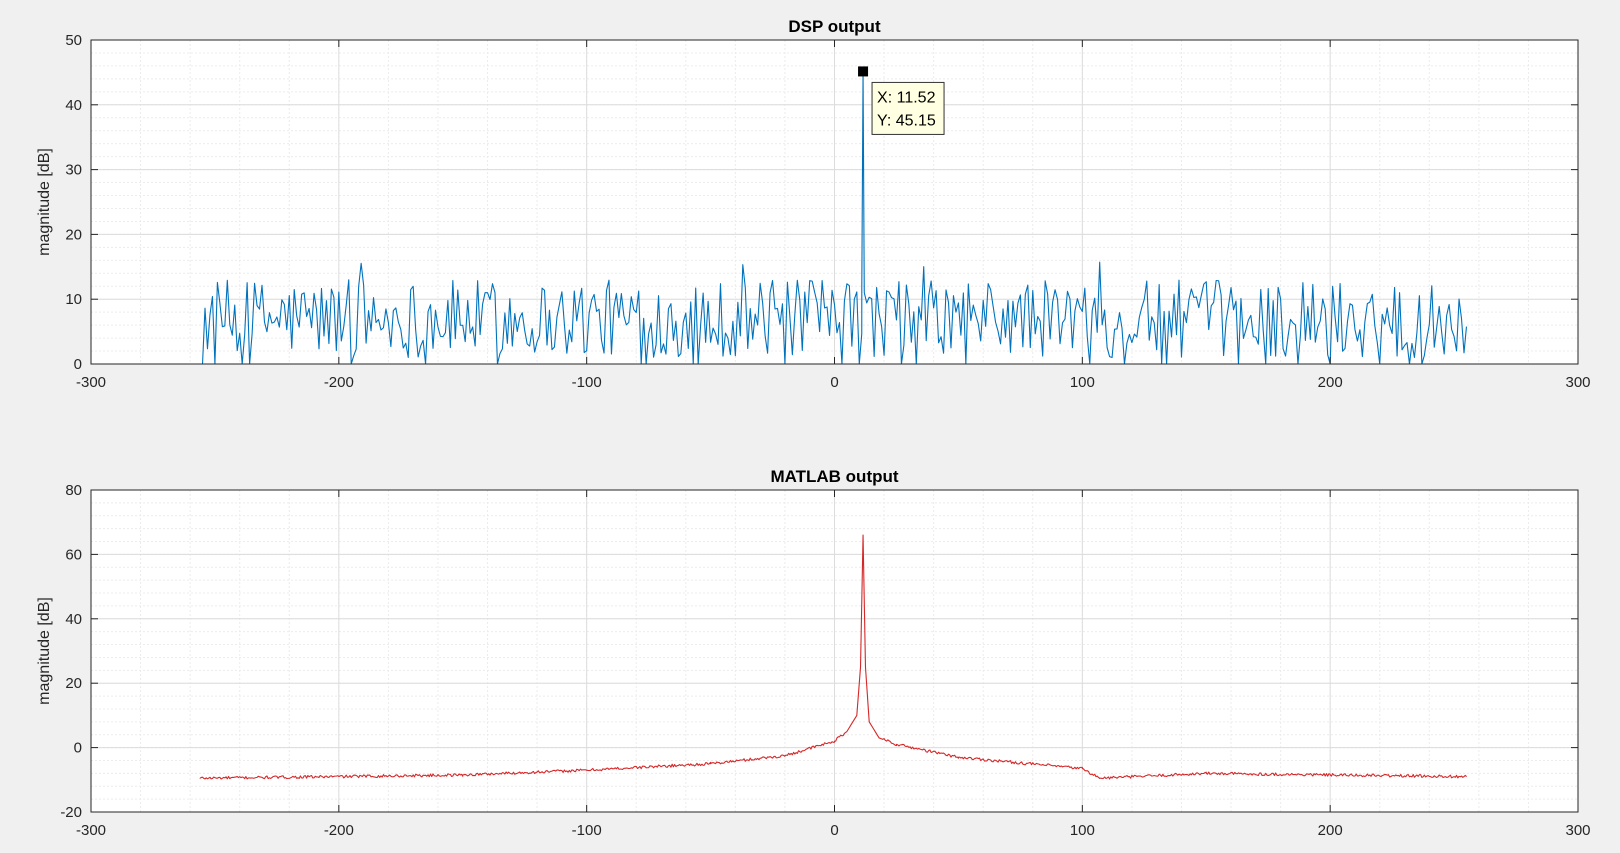 The height and width of the screenshot is (853, 1620). Describe the element at coordinates (863, 71) in the screenshot. I see `datatip-marker` at that location.